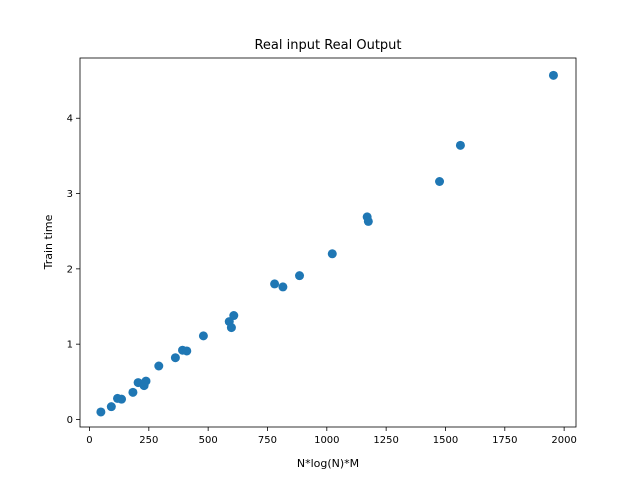  Describe the element at coordinates (504, 440) in the screenshot. I see `x-tick-label: 1750` at that location.